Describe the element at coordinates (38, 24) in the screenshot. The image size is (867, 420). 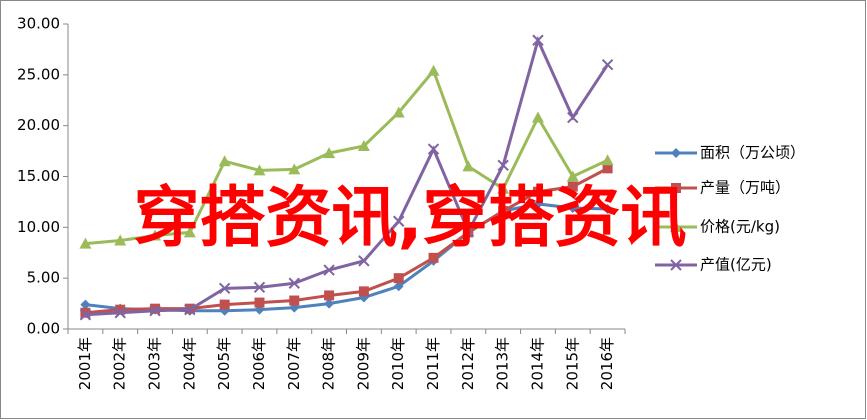
I see `y-tick-label: 30.00` at that location.